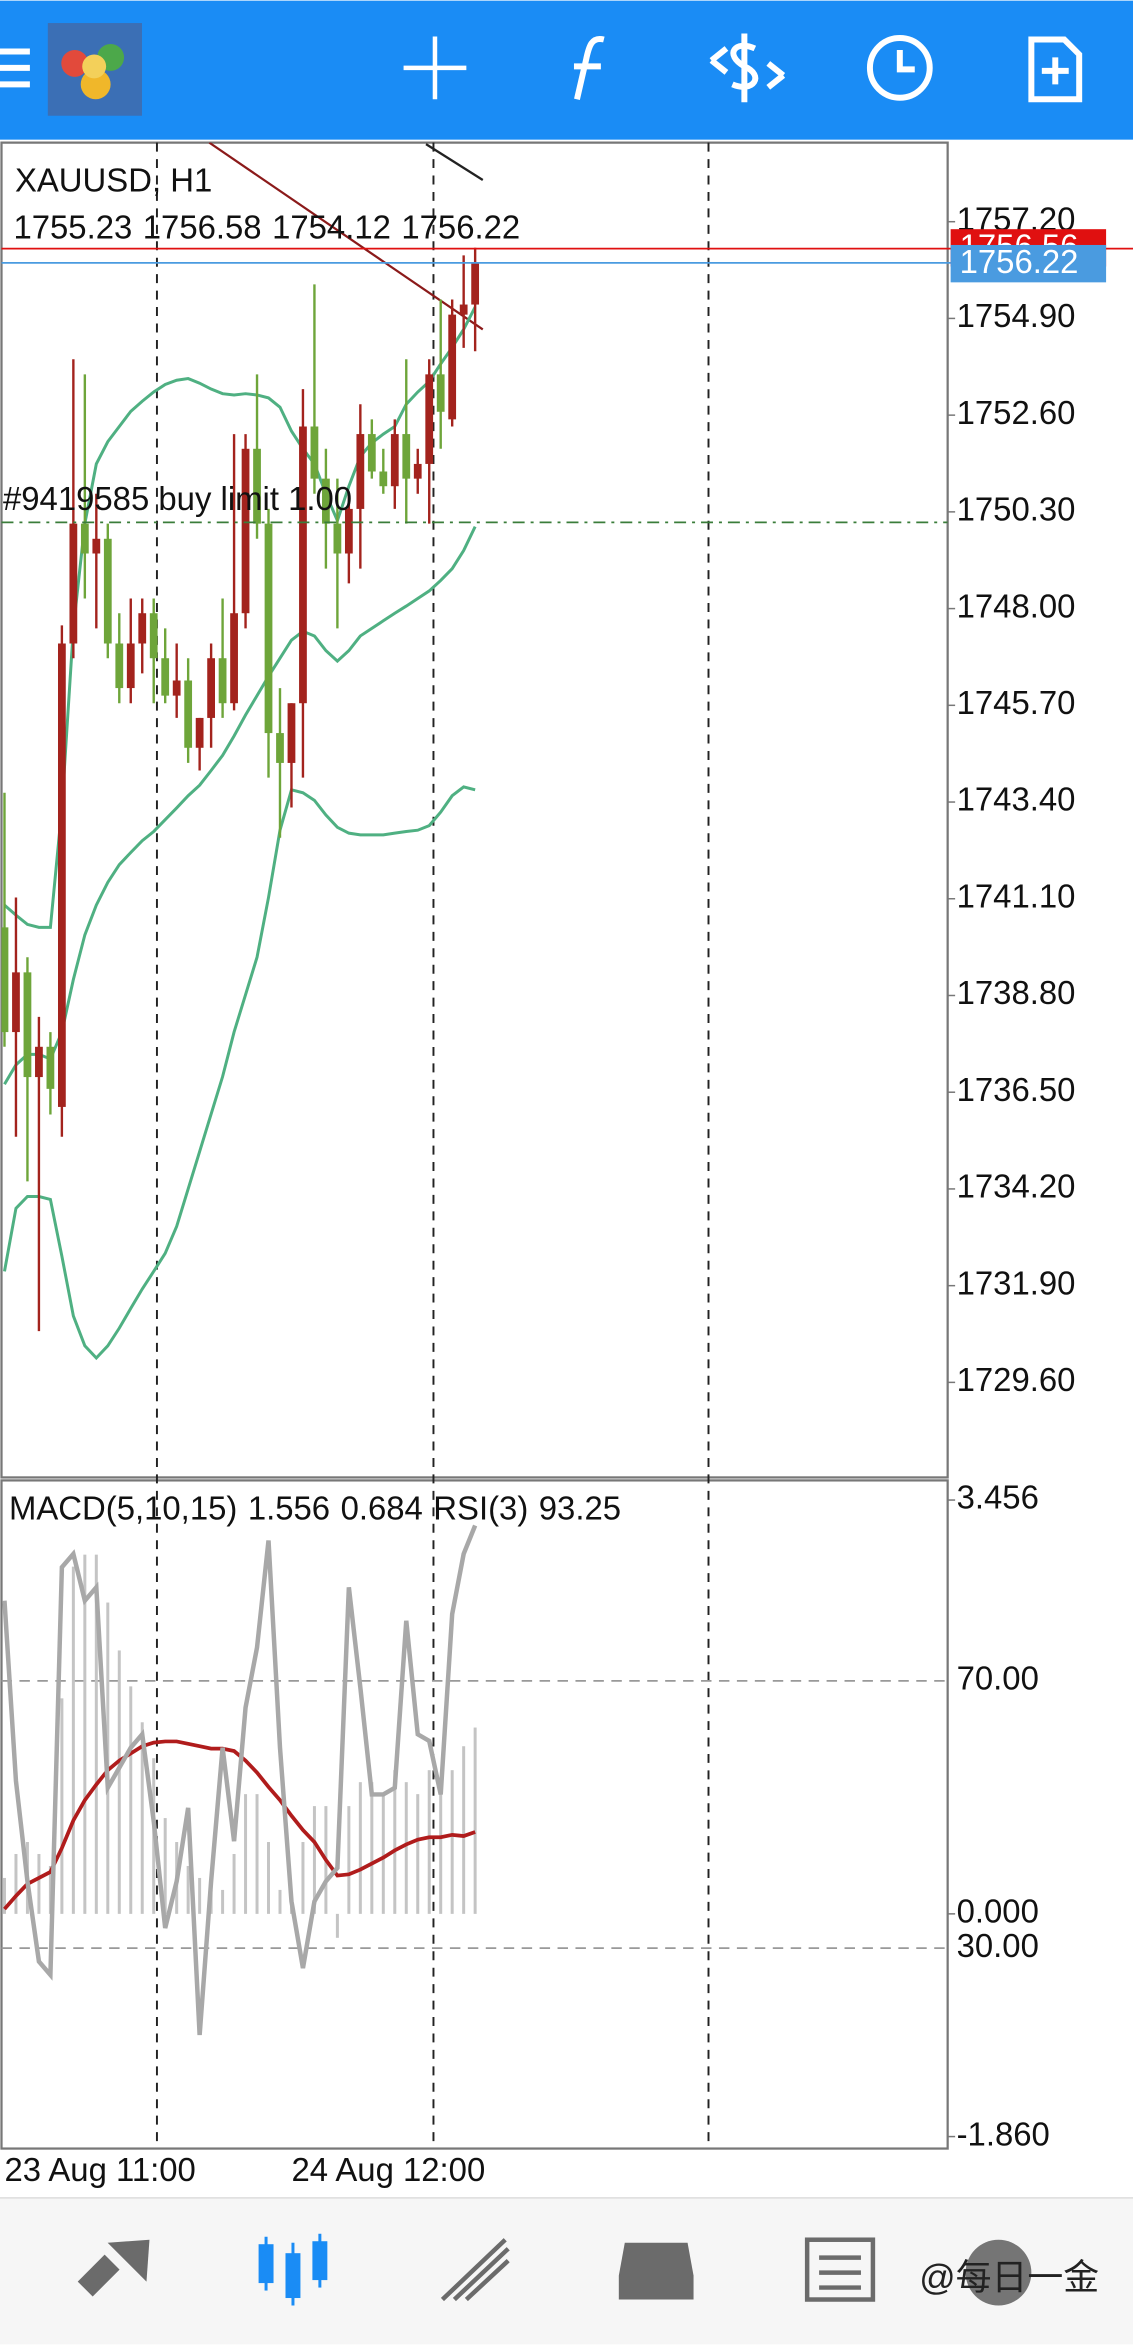 Image resolution: width=1133 pixels, height=2345 pixels. Describe the element at coordinates (113, 180) in the screenshot. I see `chart-title: XAUUSD, H1` at that location.